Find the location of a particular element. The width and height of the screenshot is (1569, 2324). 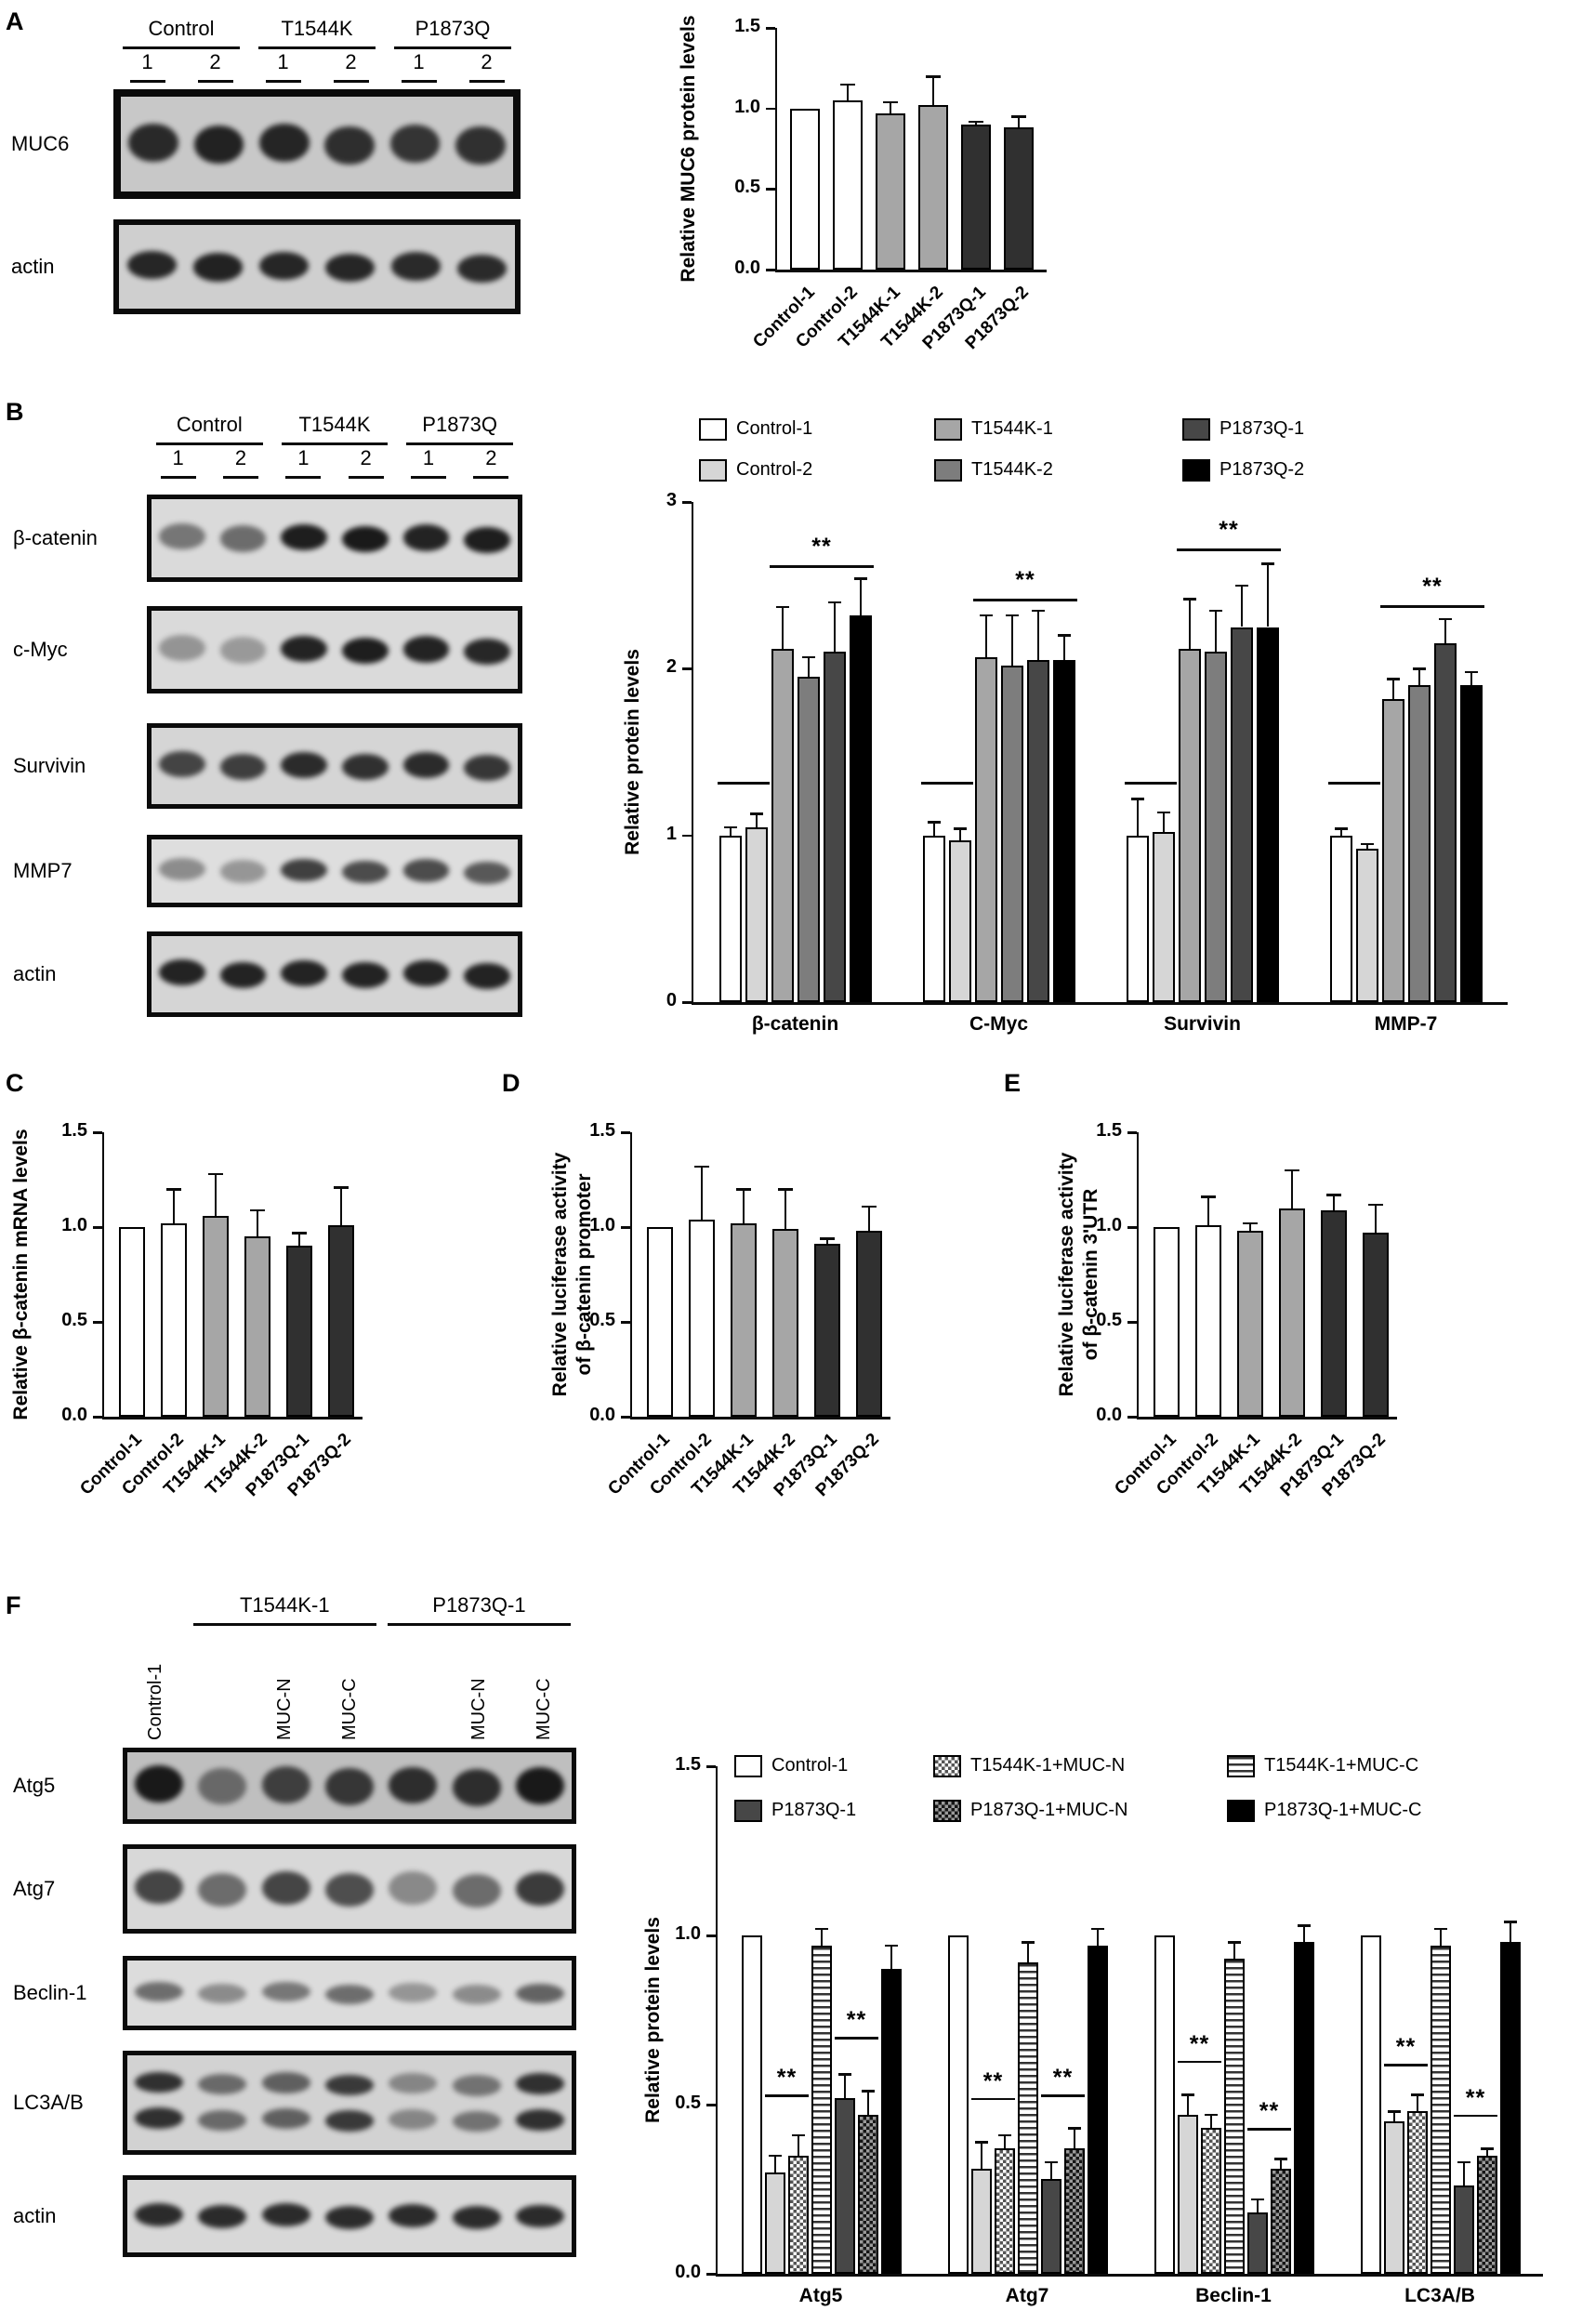

blot-group-label: P1873Q is located at coordinates (460, 424).